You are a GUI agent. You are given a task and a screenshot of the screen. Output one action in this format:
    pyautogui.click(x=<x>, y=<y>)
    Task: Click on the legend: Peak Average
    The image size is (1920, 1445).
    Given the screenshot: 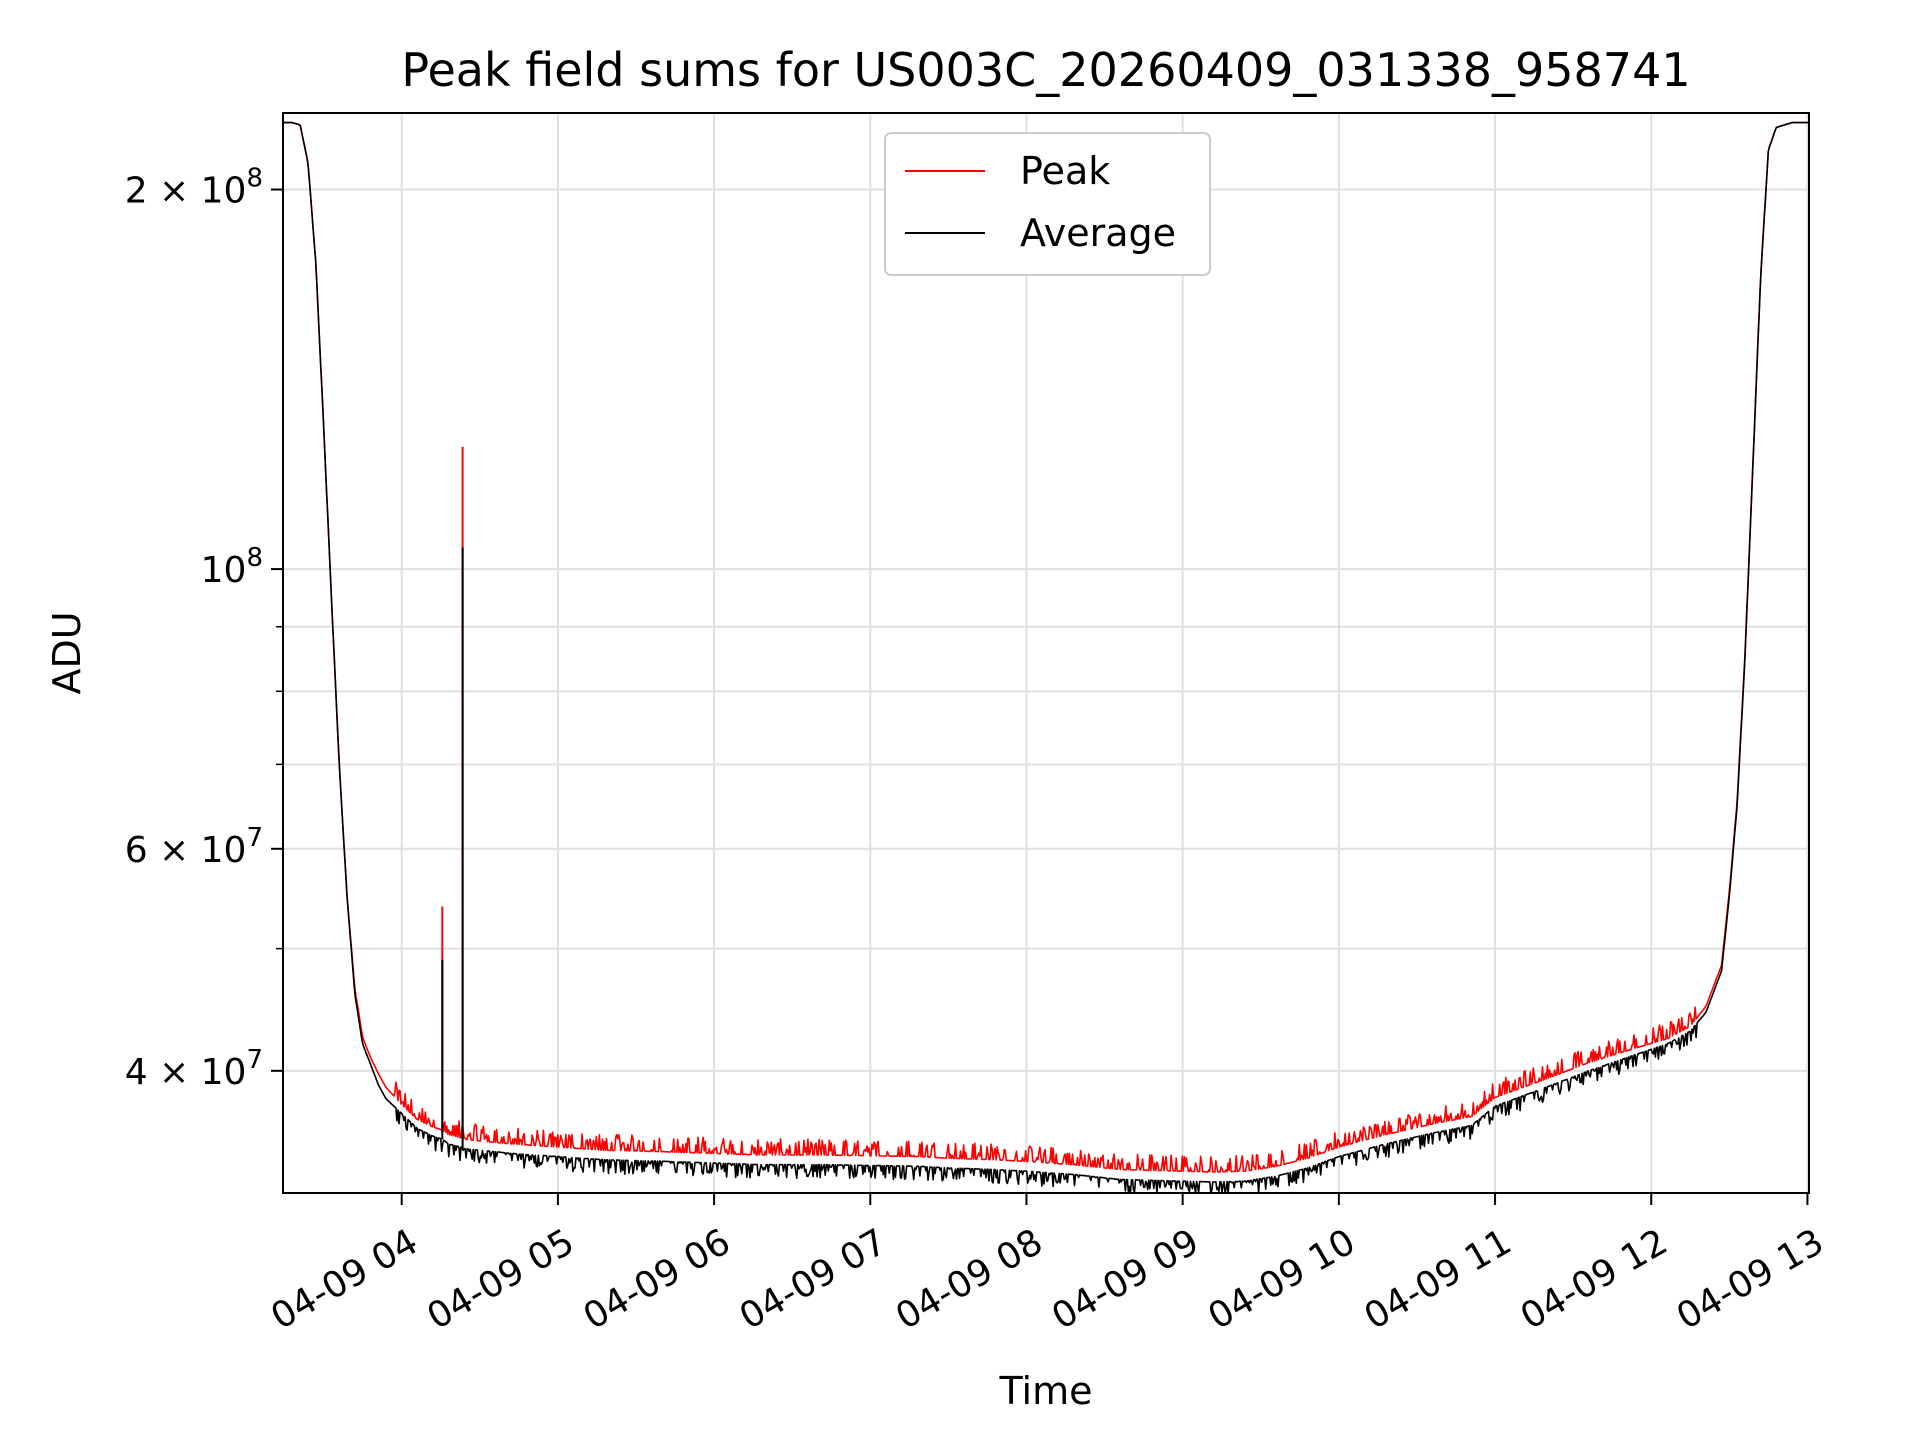 What is the action you would take?
    pyautogui.click(x=1047, y=204)
    